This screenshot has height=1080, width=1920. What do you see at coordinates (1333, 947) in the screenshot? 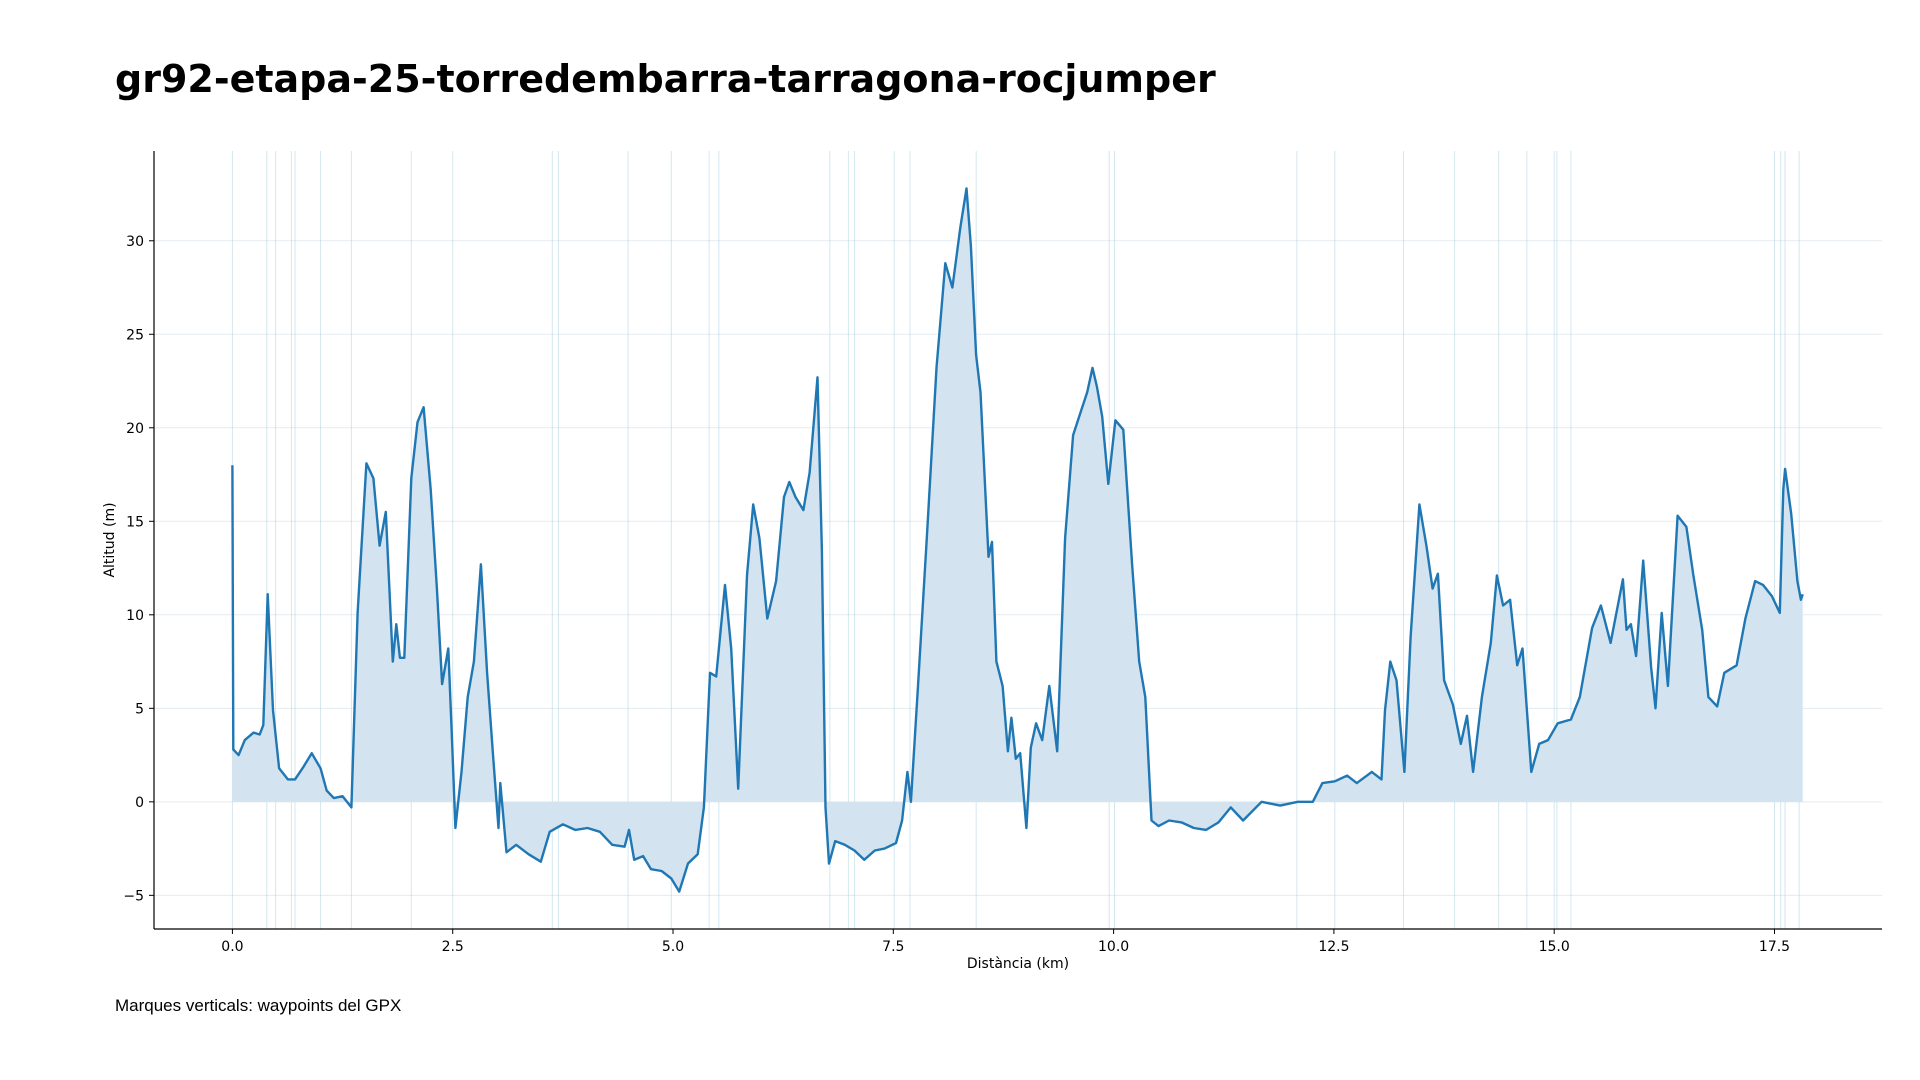
I see `x-tick-label: 12.5` at bounding box center [1333, 947].